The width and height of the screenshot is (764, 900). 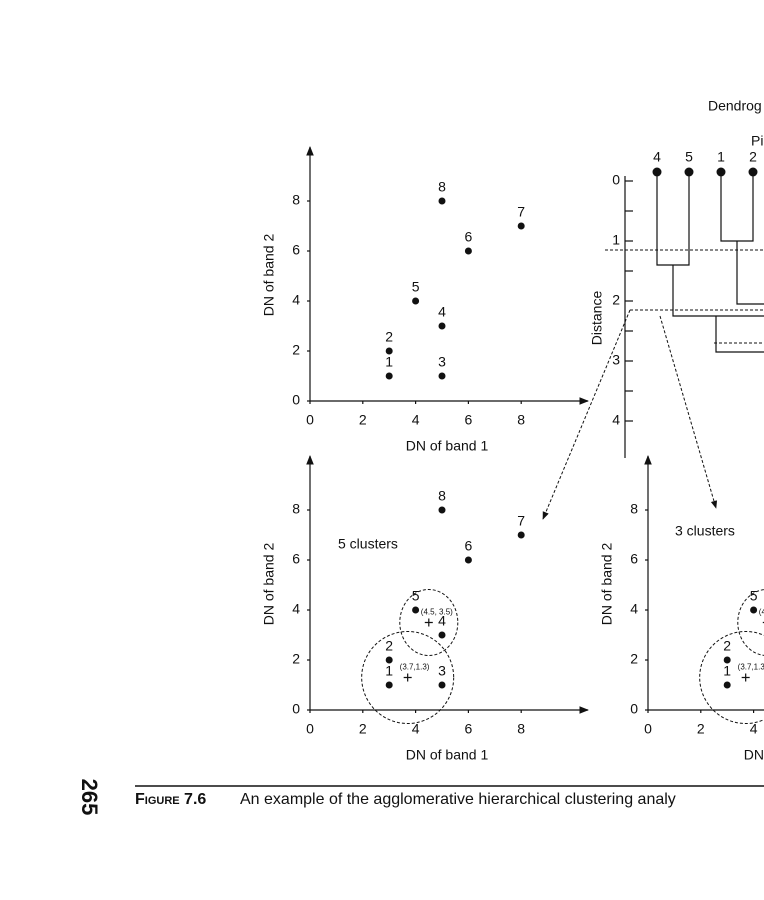 I want to click on page-number: 265, so click(x=89, y=797).